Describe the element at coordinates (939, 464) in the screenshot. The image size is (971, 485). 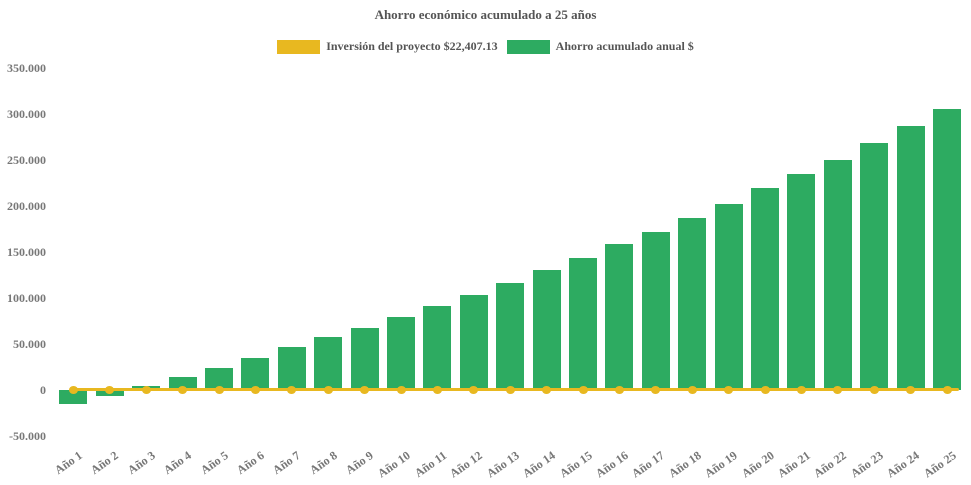
I see `x-axis-tick-label: Año 25` at that location.